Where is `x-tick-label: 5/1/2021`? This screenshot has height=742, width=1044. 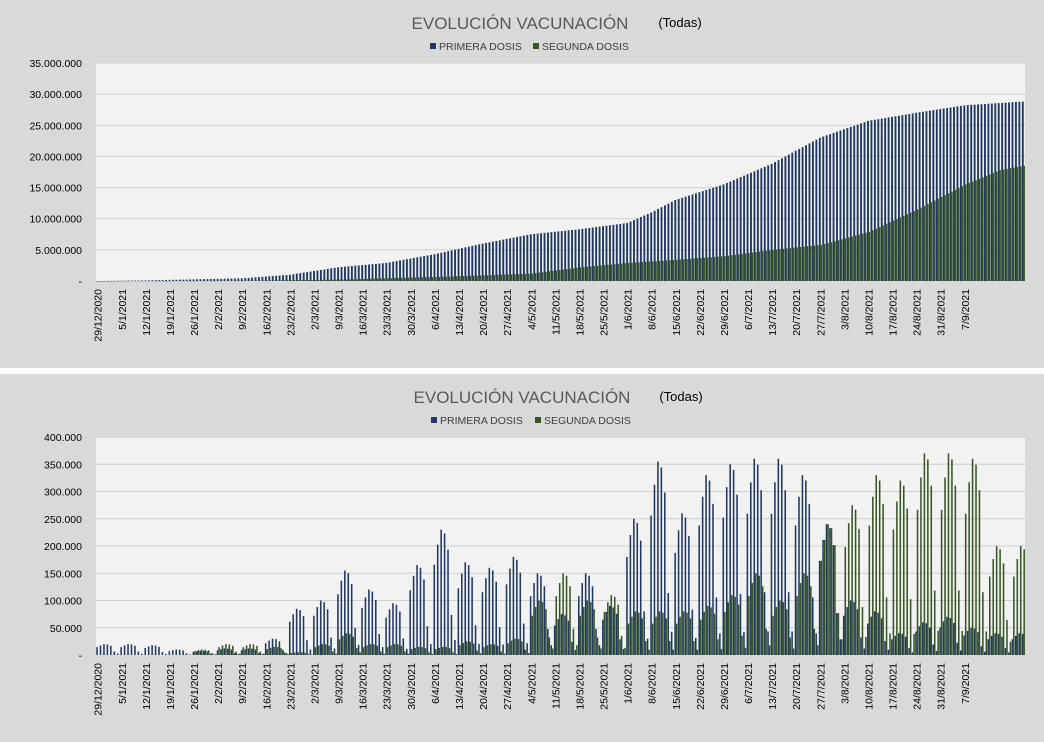 x-tick-label: 5/1/2021 is located at coordinates (123, 683).